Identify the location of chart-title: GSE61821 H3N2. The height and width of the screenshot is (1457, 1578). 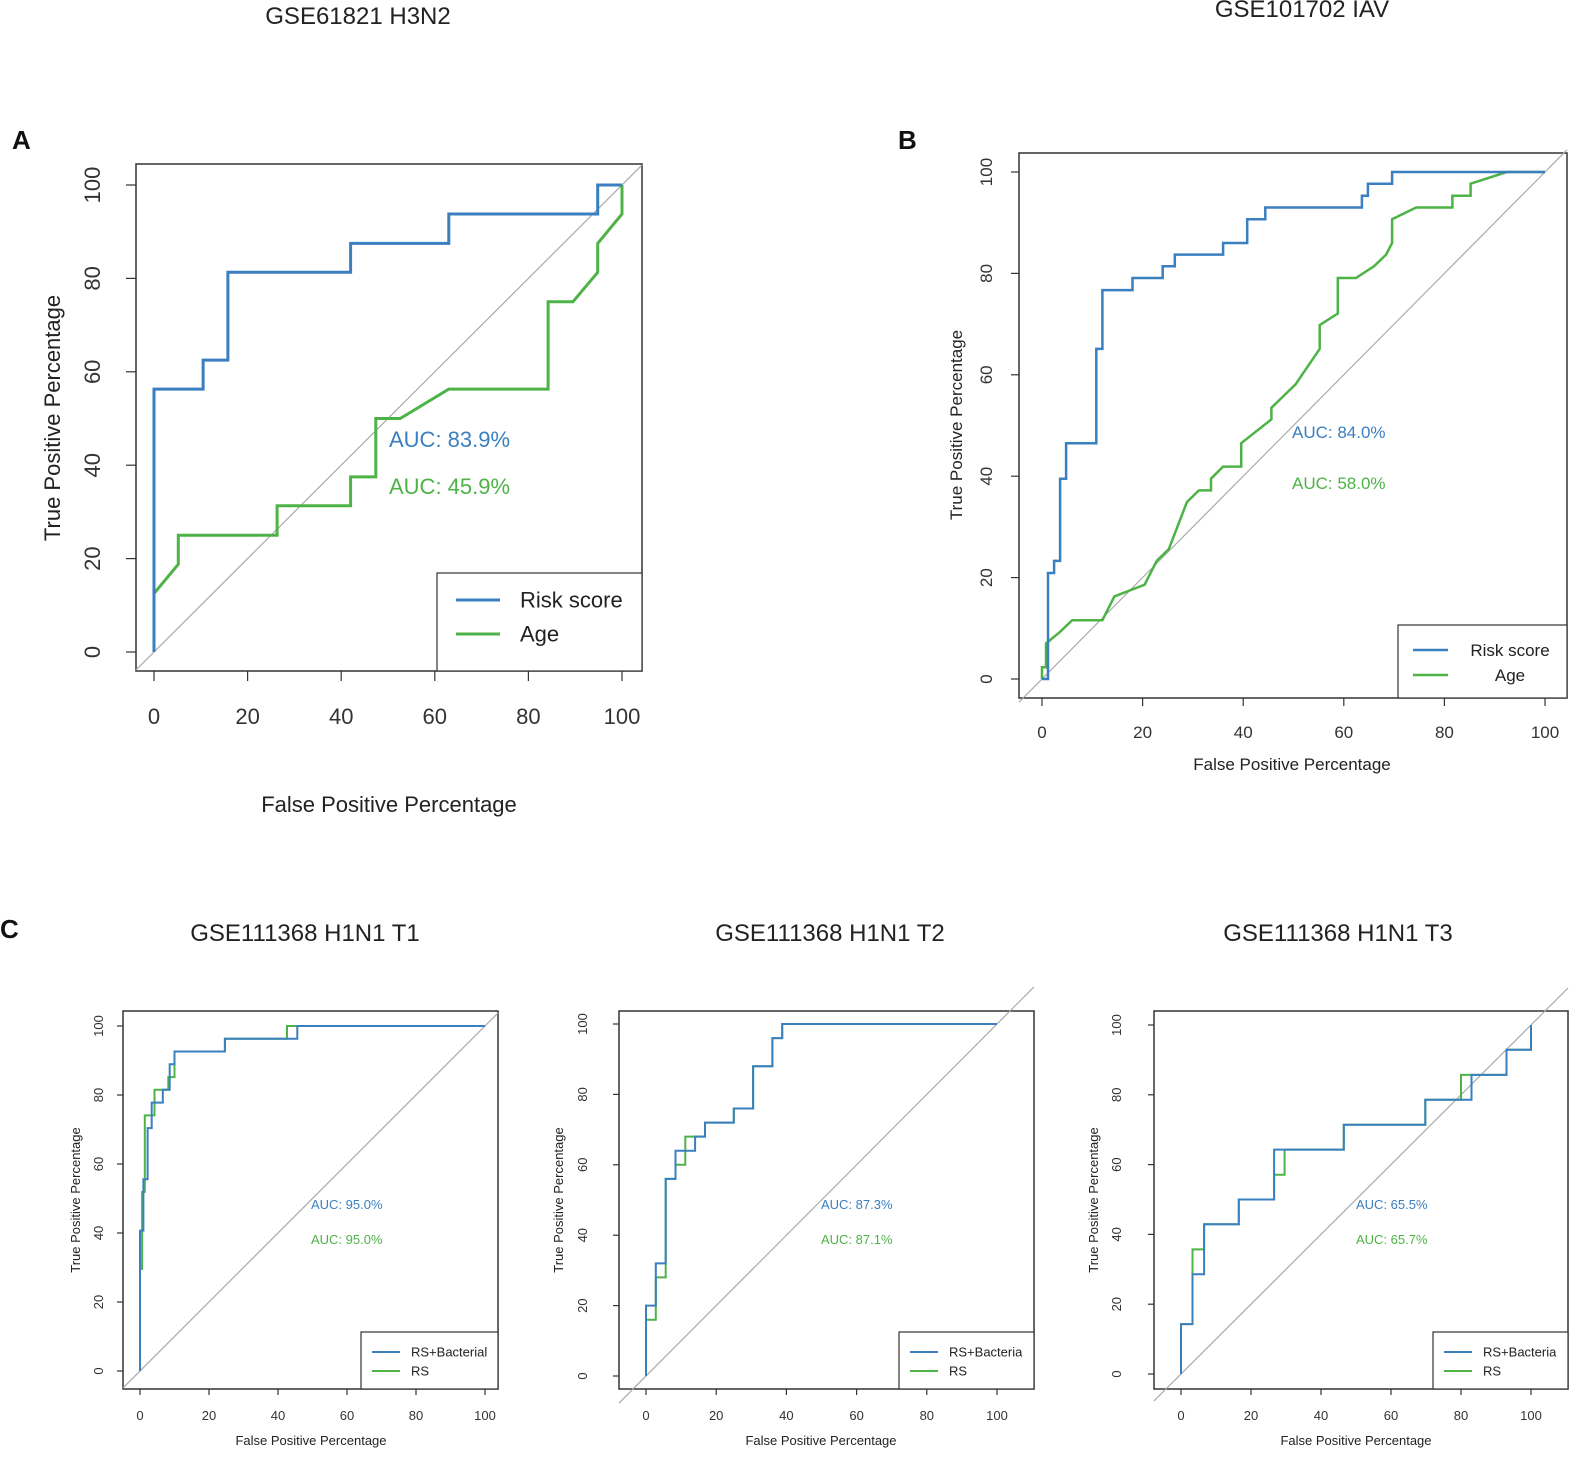
(357, 16).